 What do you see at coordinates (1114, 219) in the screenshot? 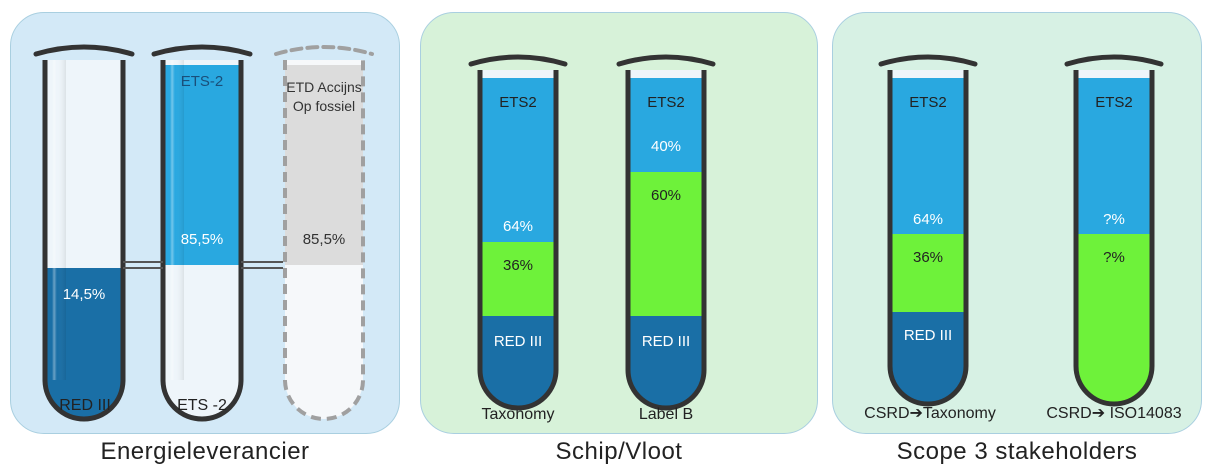
I see `label-csrd-iso-blue-pct: ?%` at bounding box center [1114, 219].